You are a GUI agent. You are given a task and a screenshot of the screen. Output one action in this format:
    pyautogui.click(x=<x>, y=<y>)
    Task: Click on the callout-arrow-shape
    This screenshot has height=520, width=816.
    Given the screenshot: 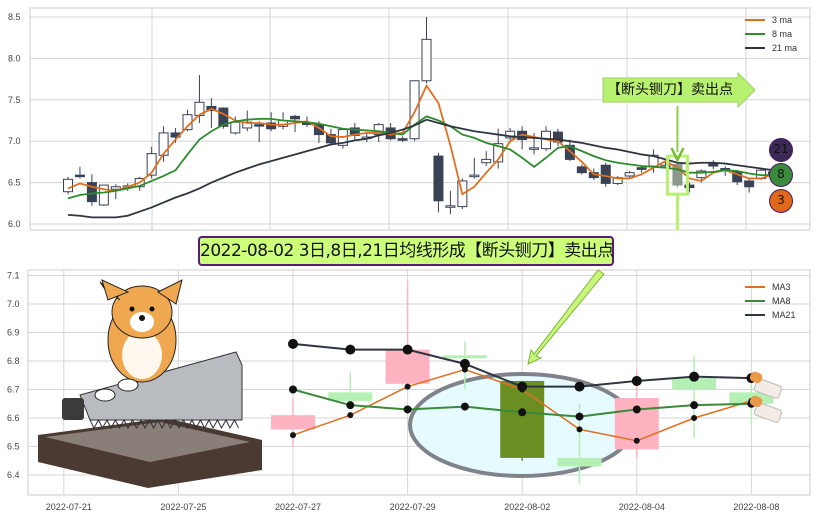 What is the action you would take?
    pyautogui.click(x=679, y=90)
    